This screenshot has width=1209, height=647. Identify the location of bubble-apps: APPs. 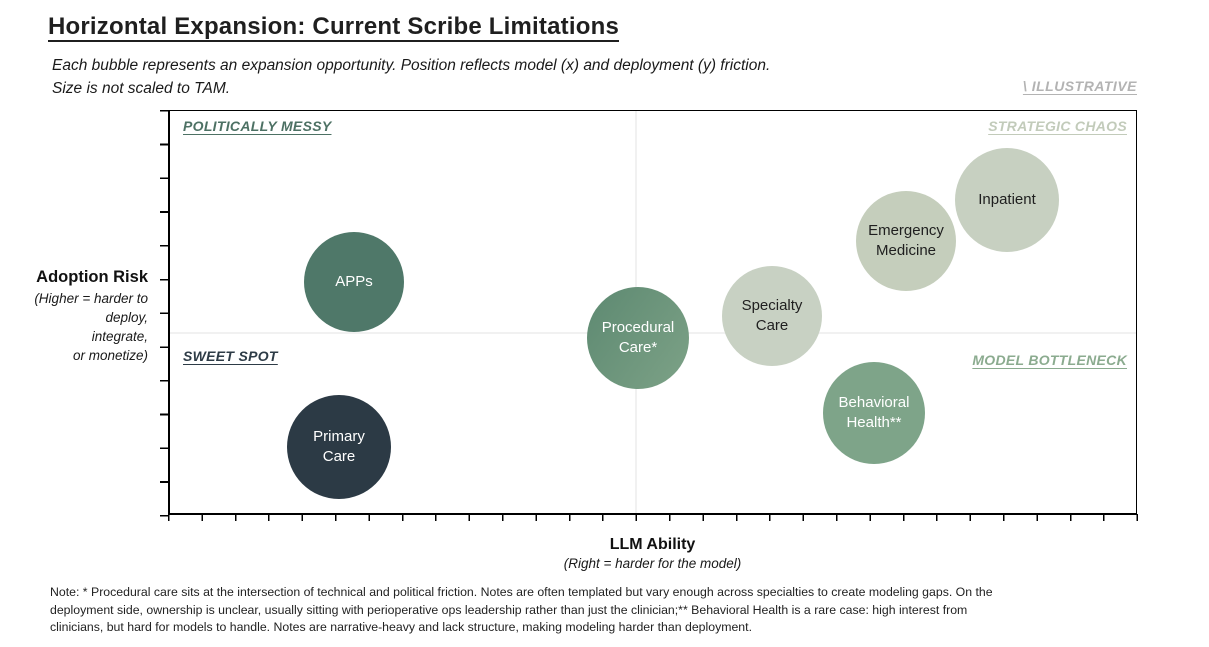
(354, 282).